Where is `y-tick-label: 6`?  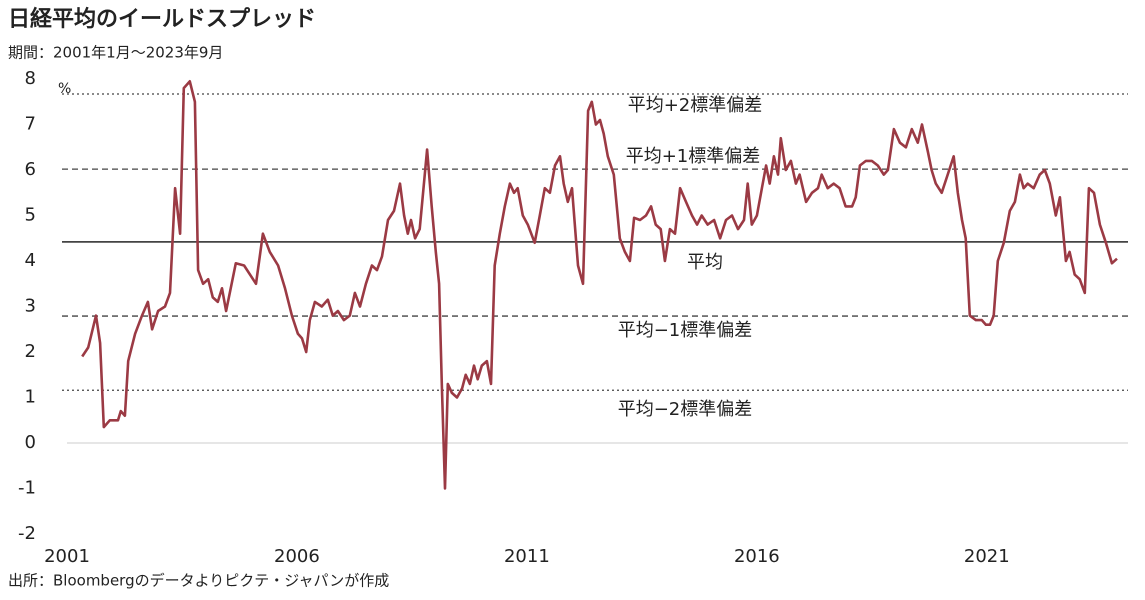 y-tick-label: 6 is located at coordinates (30, 169).